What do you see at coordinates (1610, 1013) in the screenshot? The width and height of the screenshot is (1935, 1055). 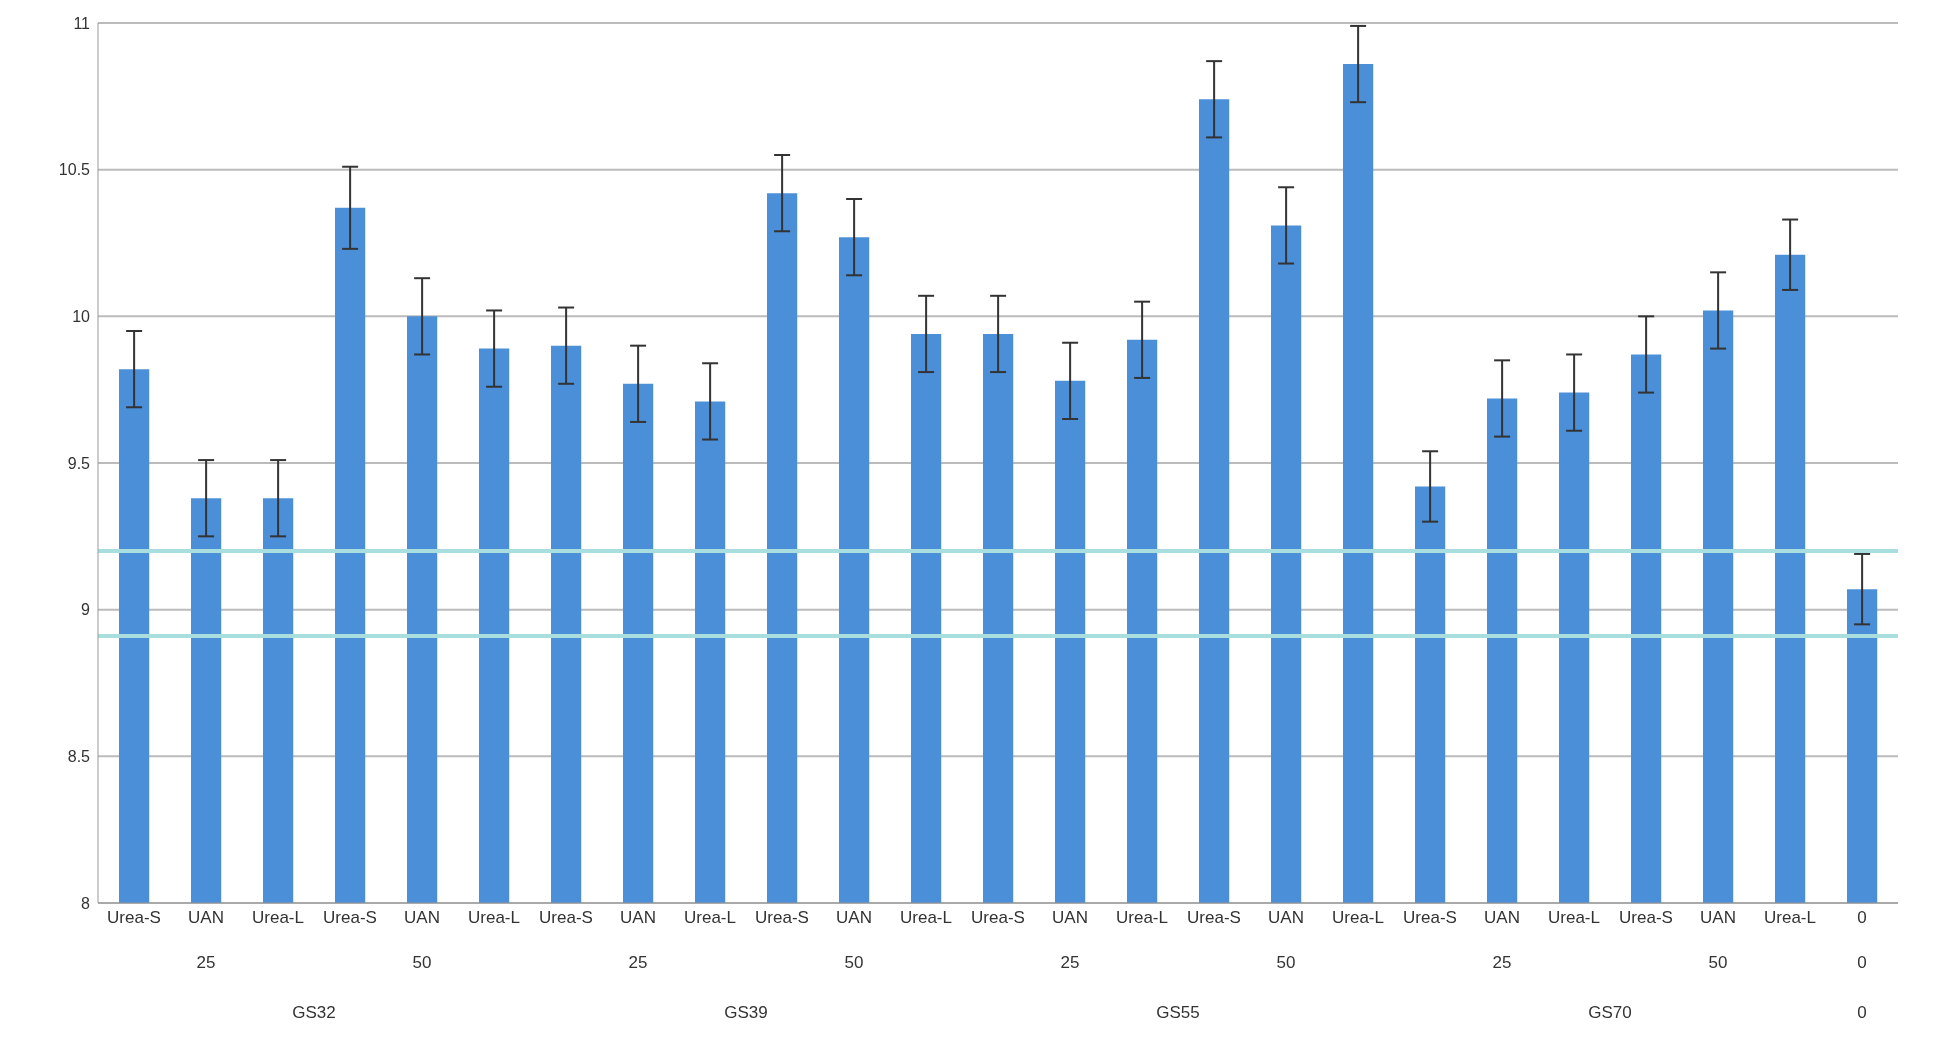 I see `text: GS70` at bounding box center [1610, 1013].